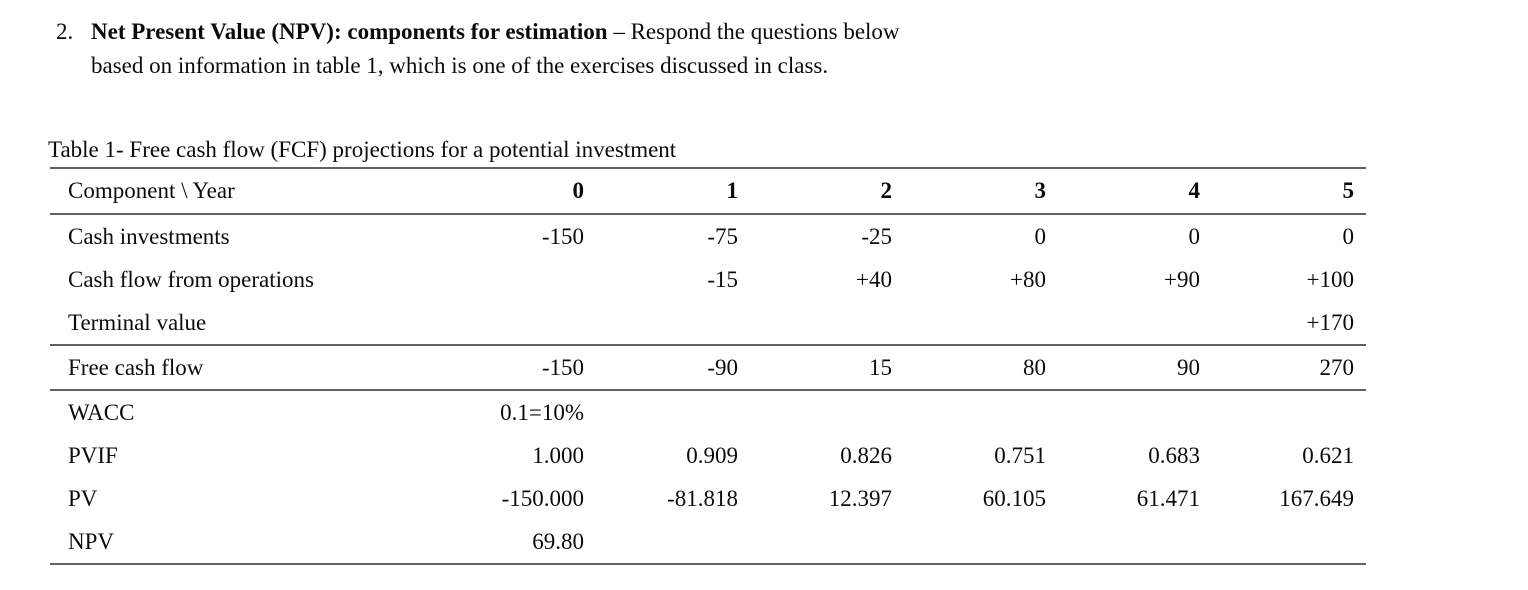 This screenshot has height=590, width=1528. Describe the element at coordinates (246, 368) in the screenshot. I see `row-label: Free cash flow` at that location.